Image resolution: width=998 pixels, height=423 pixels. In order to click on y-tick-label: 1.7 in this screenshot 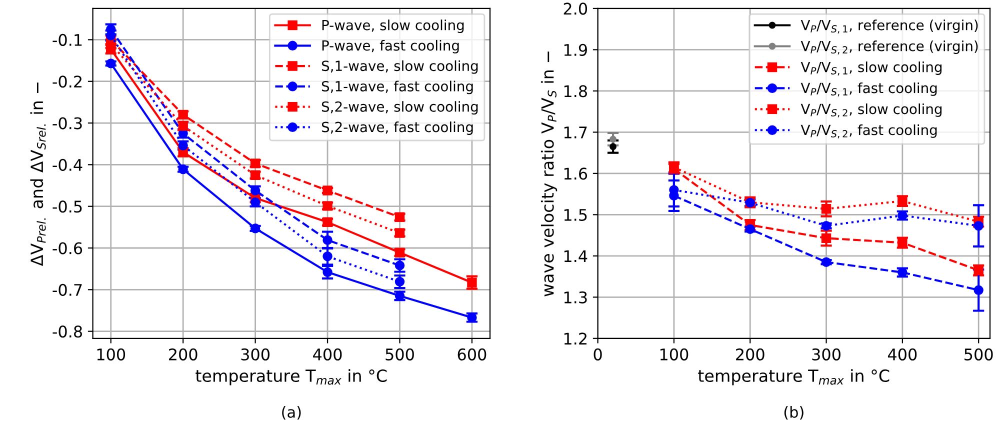, I will do `click(575, 132)`.